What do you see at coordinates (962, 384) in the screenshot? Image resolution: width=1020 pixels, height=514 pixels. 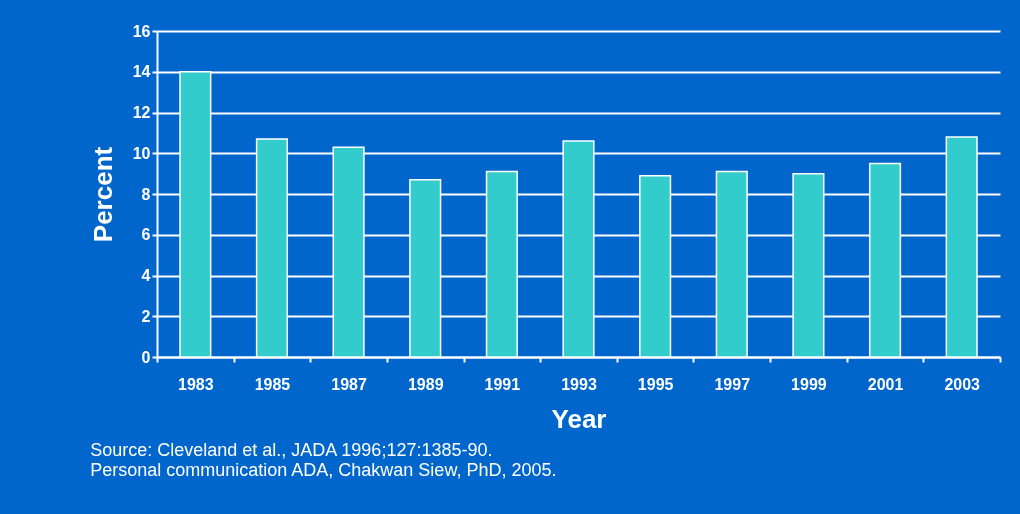 I see `x-tick-label: 2003` at bounding box center [962, 384].